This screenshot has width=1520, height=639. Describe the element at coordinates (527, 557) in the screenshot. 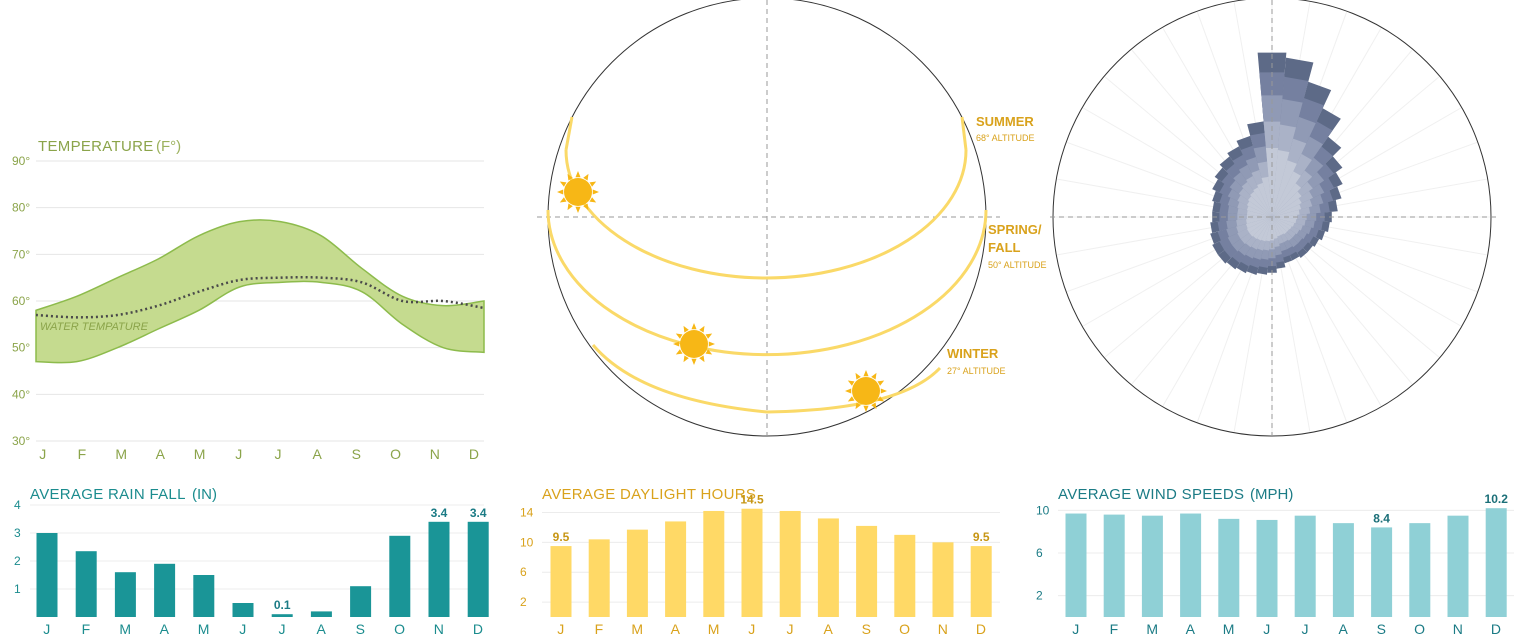

I see `daylight-y-axis: 14 10 6 2` at that location.